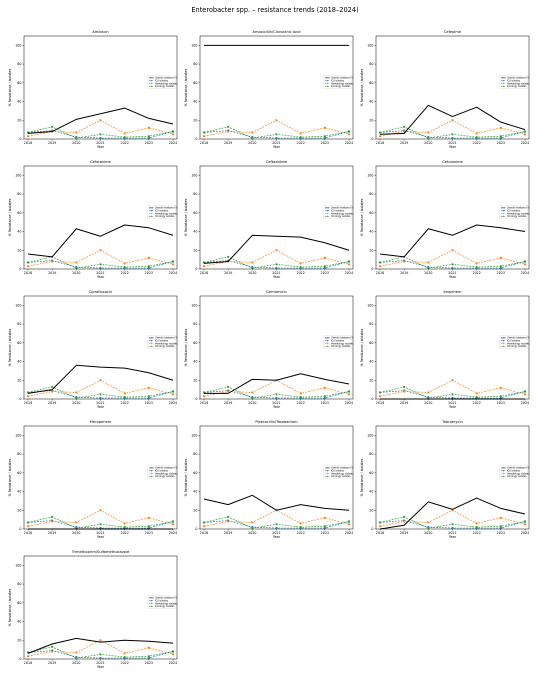  What do you see at coordinates (19, 194) in the screenshot?
I see `y-tick-label: 80` at bounding box center [19, 194].